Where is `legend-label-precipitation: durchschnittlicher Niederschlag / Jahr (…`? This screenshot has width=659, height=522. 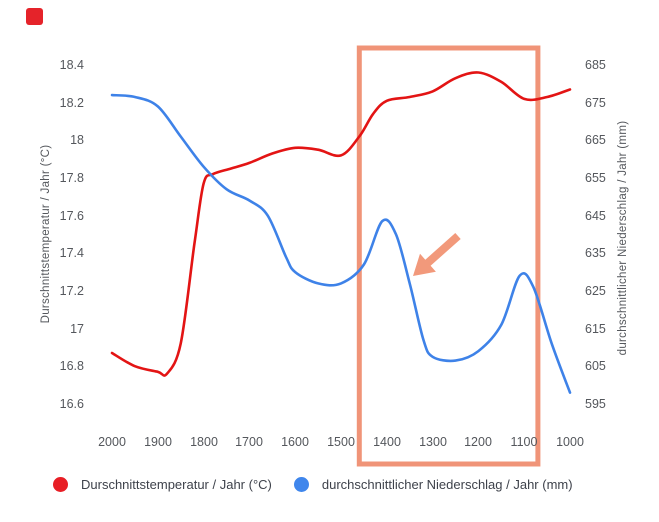 legend-label-precipitation: durchschnittlicher Niederschlag / Jahr (… is located at coordinates (447, 484).